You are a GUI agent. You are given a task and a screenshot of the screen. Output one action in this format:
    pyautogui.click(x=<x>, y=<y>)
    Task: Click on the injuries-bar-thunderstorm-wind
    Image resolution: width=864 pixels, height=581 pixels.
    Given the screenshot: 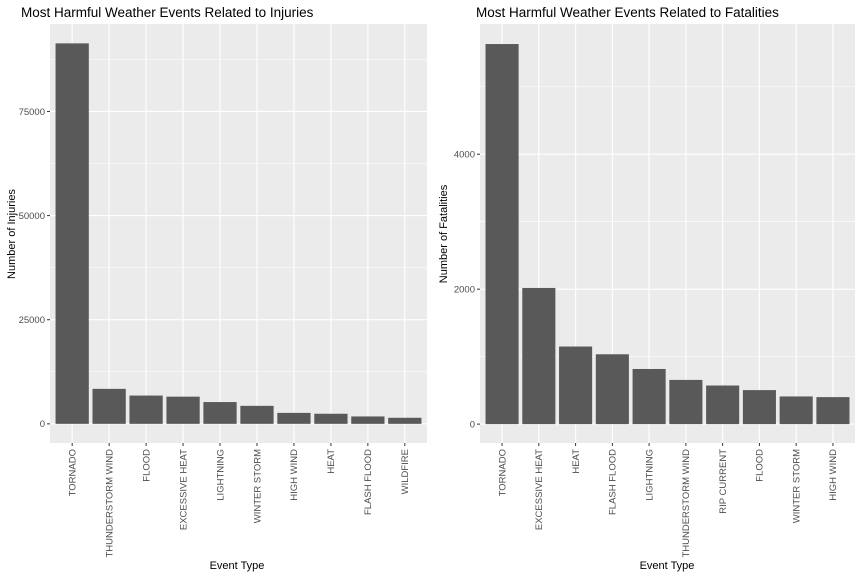 What is the action you would take?
    pyautogui.click(x=109, y=406)
    